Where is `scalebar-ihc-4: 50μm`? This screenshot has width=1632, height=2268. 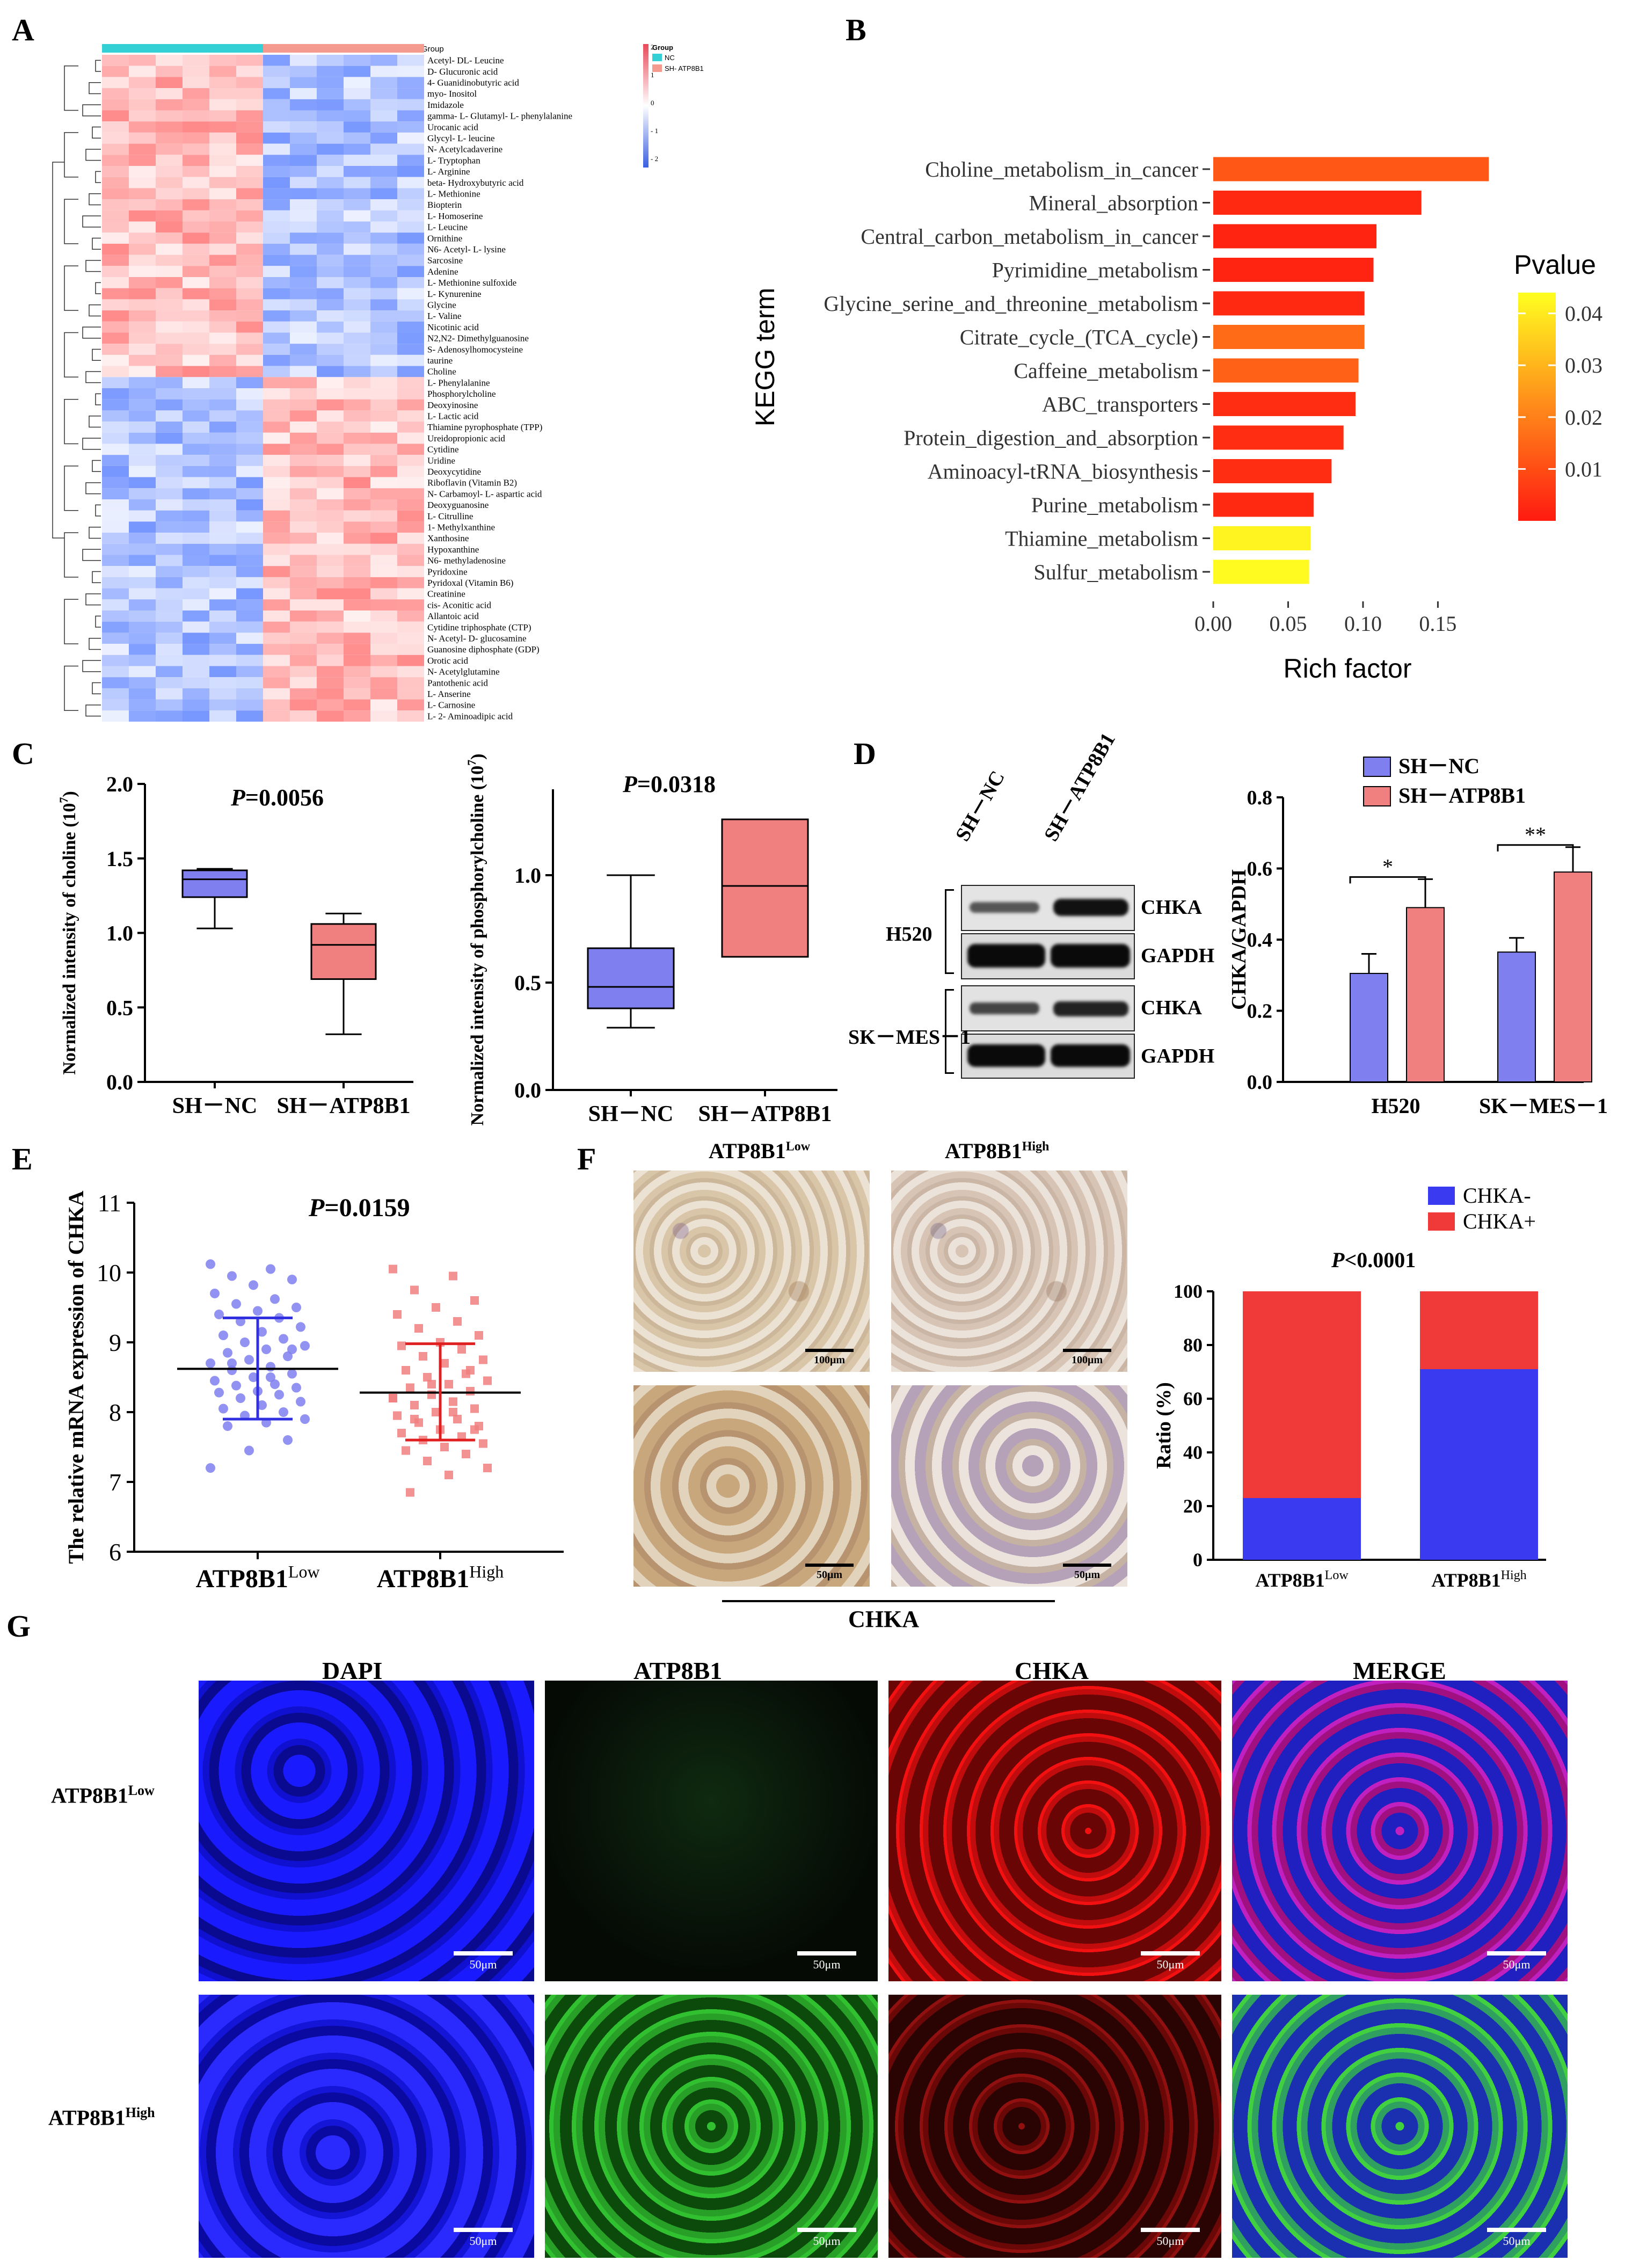 scalebar-ihc-4: 50μm is located at coordinates (1087, 1572).